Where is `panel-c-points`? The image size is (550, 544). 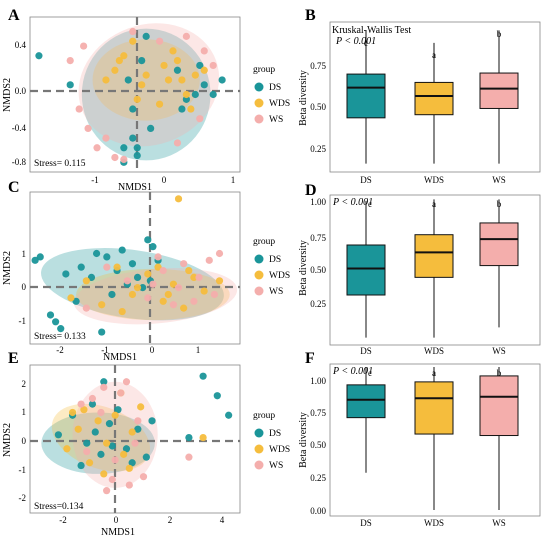 panel-c-points is located at coordinates (127, 265).